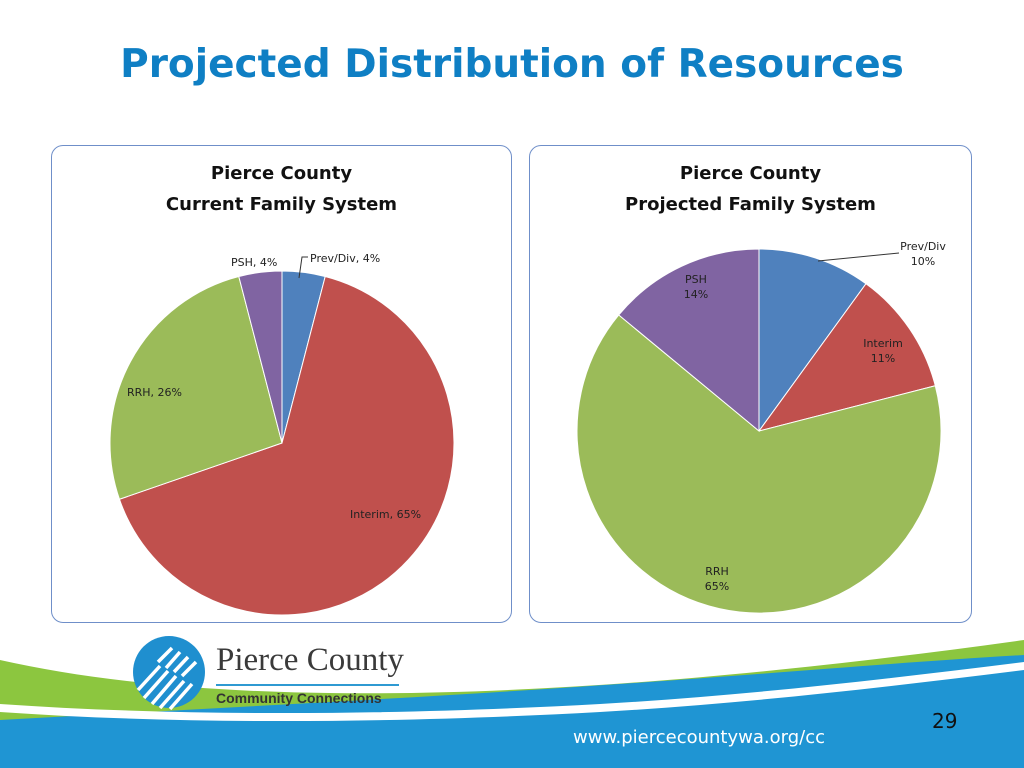 The width and height of the screenshot is (1024, 768). Describe the element at coordinates (759, 464) in the screenshot. I see `pie-slice-projected-rrh` at that location.